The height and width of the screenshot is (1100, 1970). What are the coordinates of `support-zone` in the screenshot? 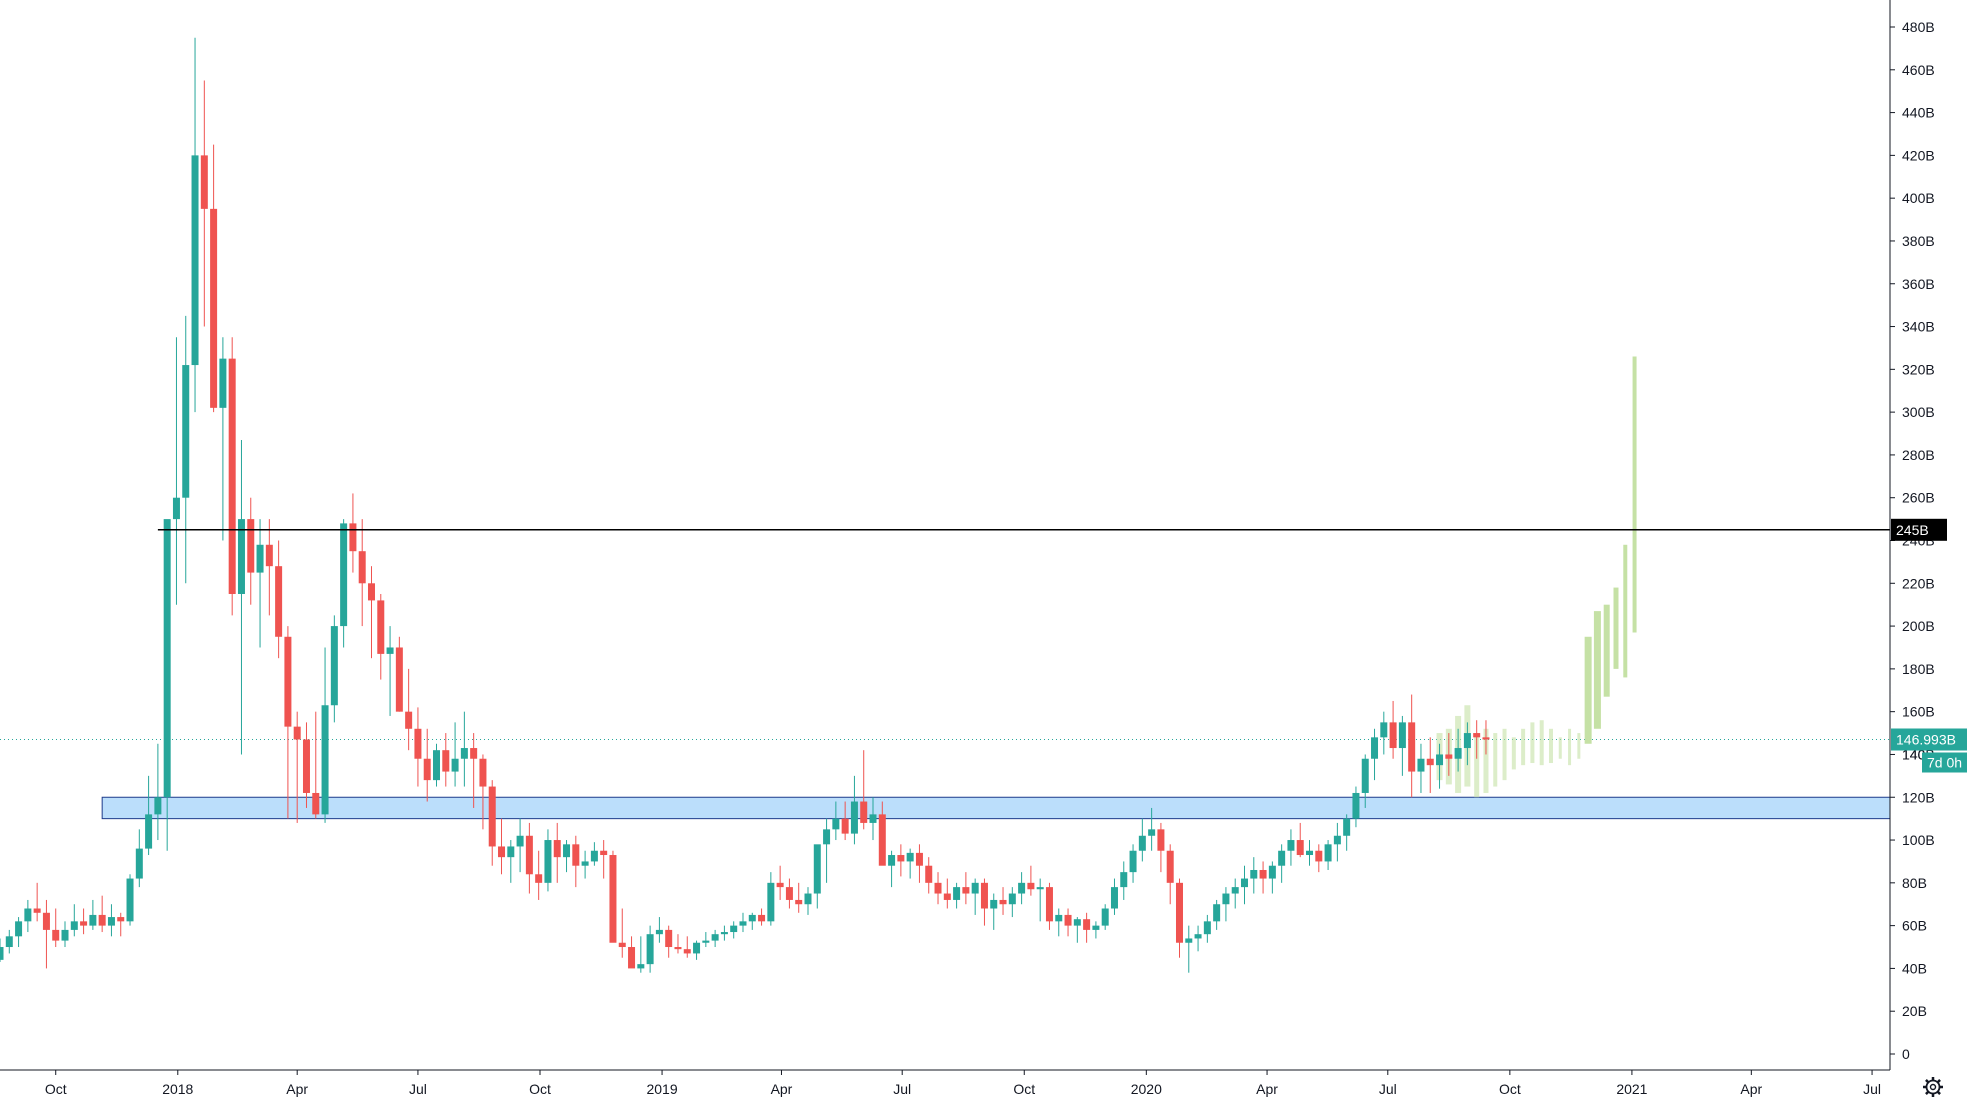 It's located at (996, 808).